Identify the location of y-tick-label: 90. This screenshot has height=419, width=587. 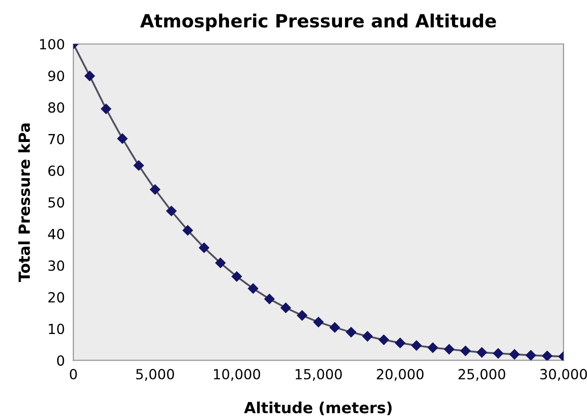
(56, 76).